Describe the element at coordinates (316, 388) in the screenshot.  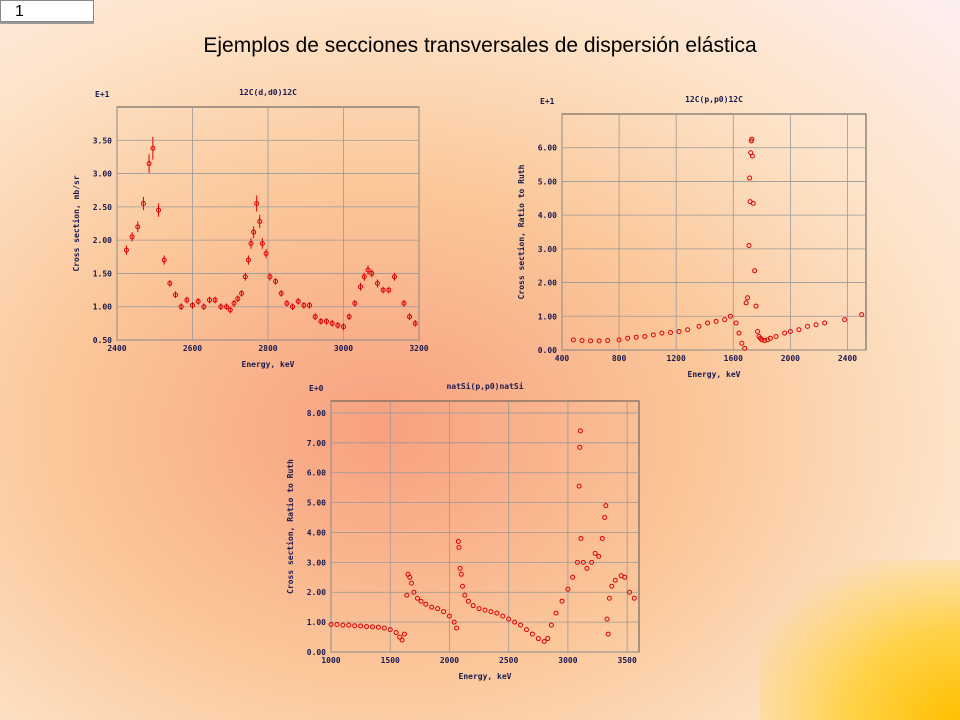
I see `scale-label: E+0` at that location.